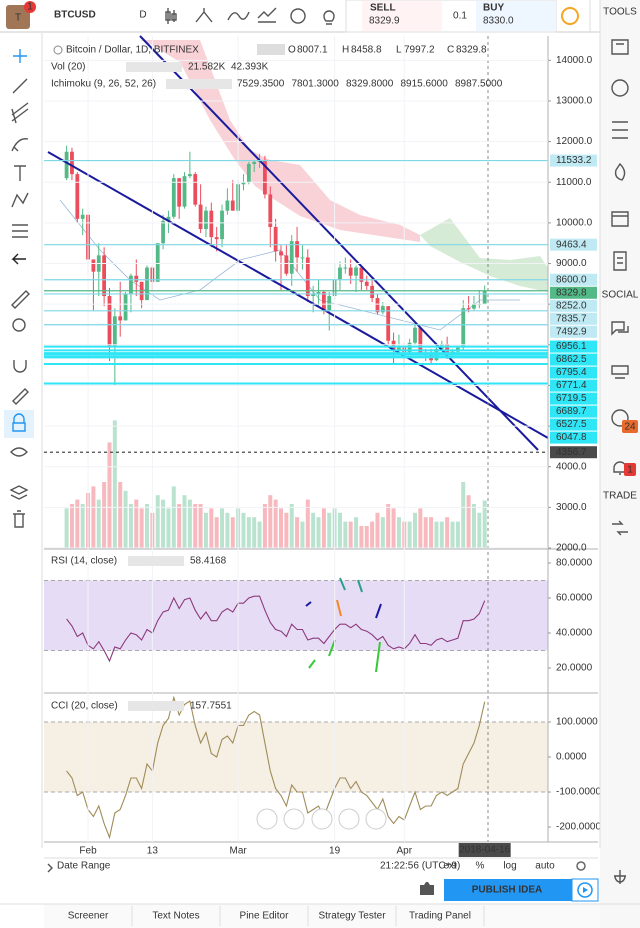  What do you see at coordinates (383, 8) in the screenshot?
I see `sell-label: SELL` at bounding box center [383, 8].